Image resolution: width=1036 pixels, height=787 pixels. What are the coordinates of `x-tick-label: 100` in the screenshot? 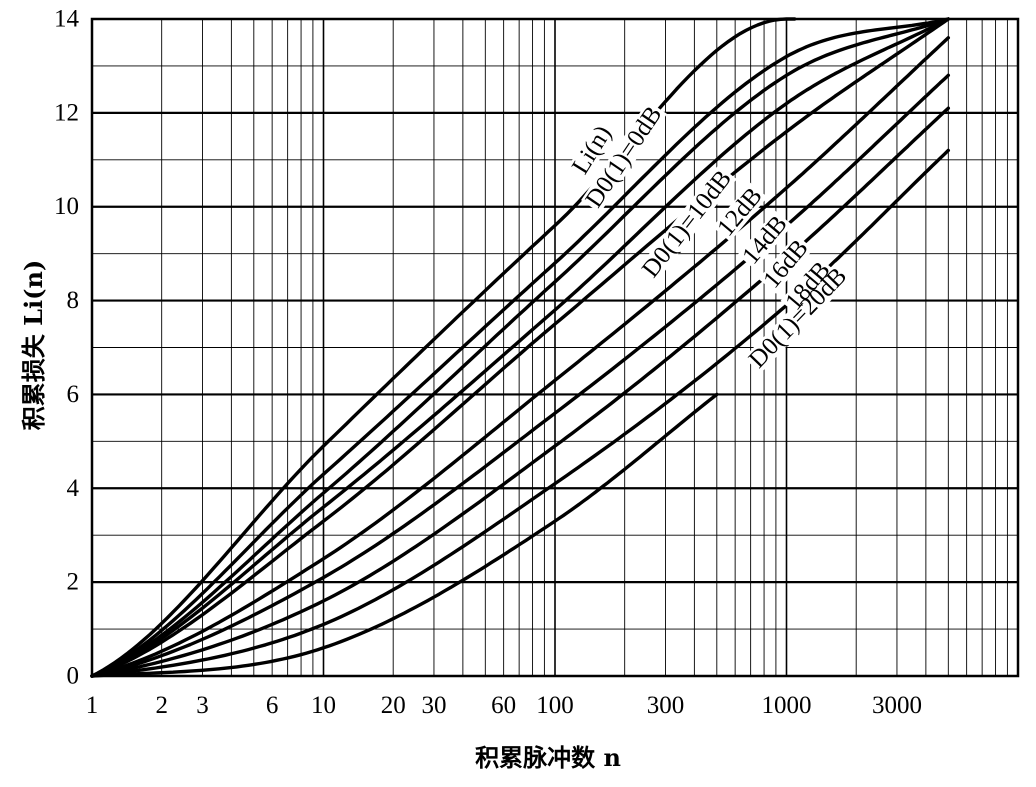 It's located at (555, 705).